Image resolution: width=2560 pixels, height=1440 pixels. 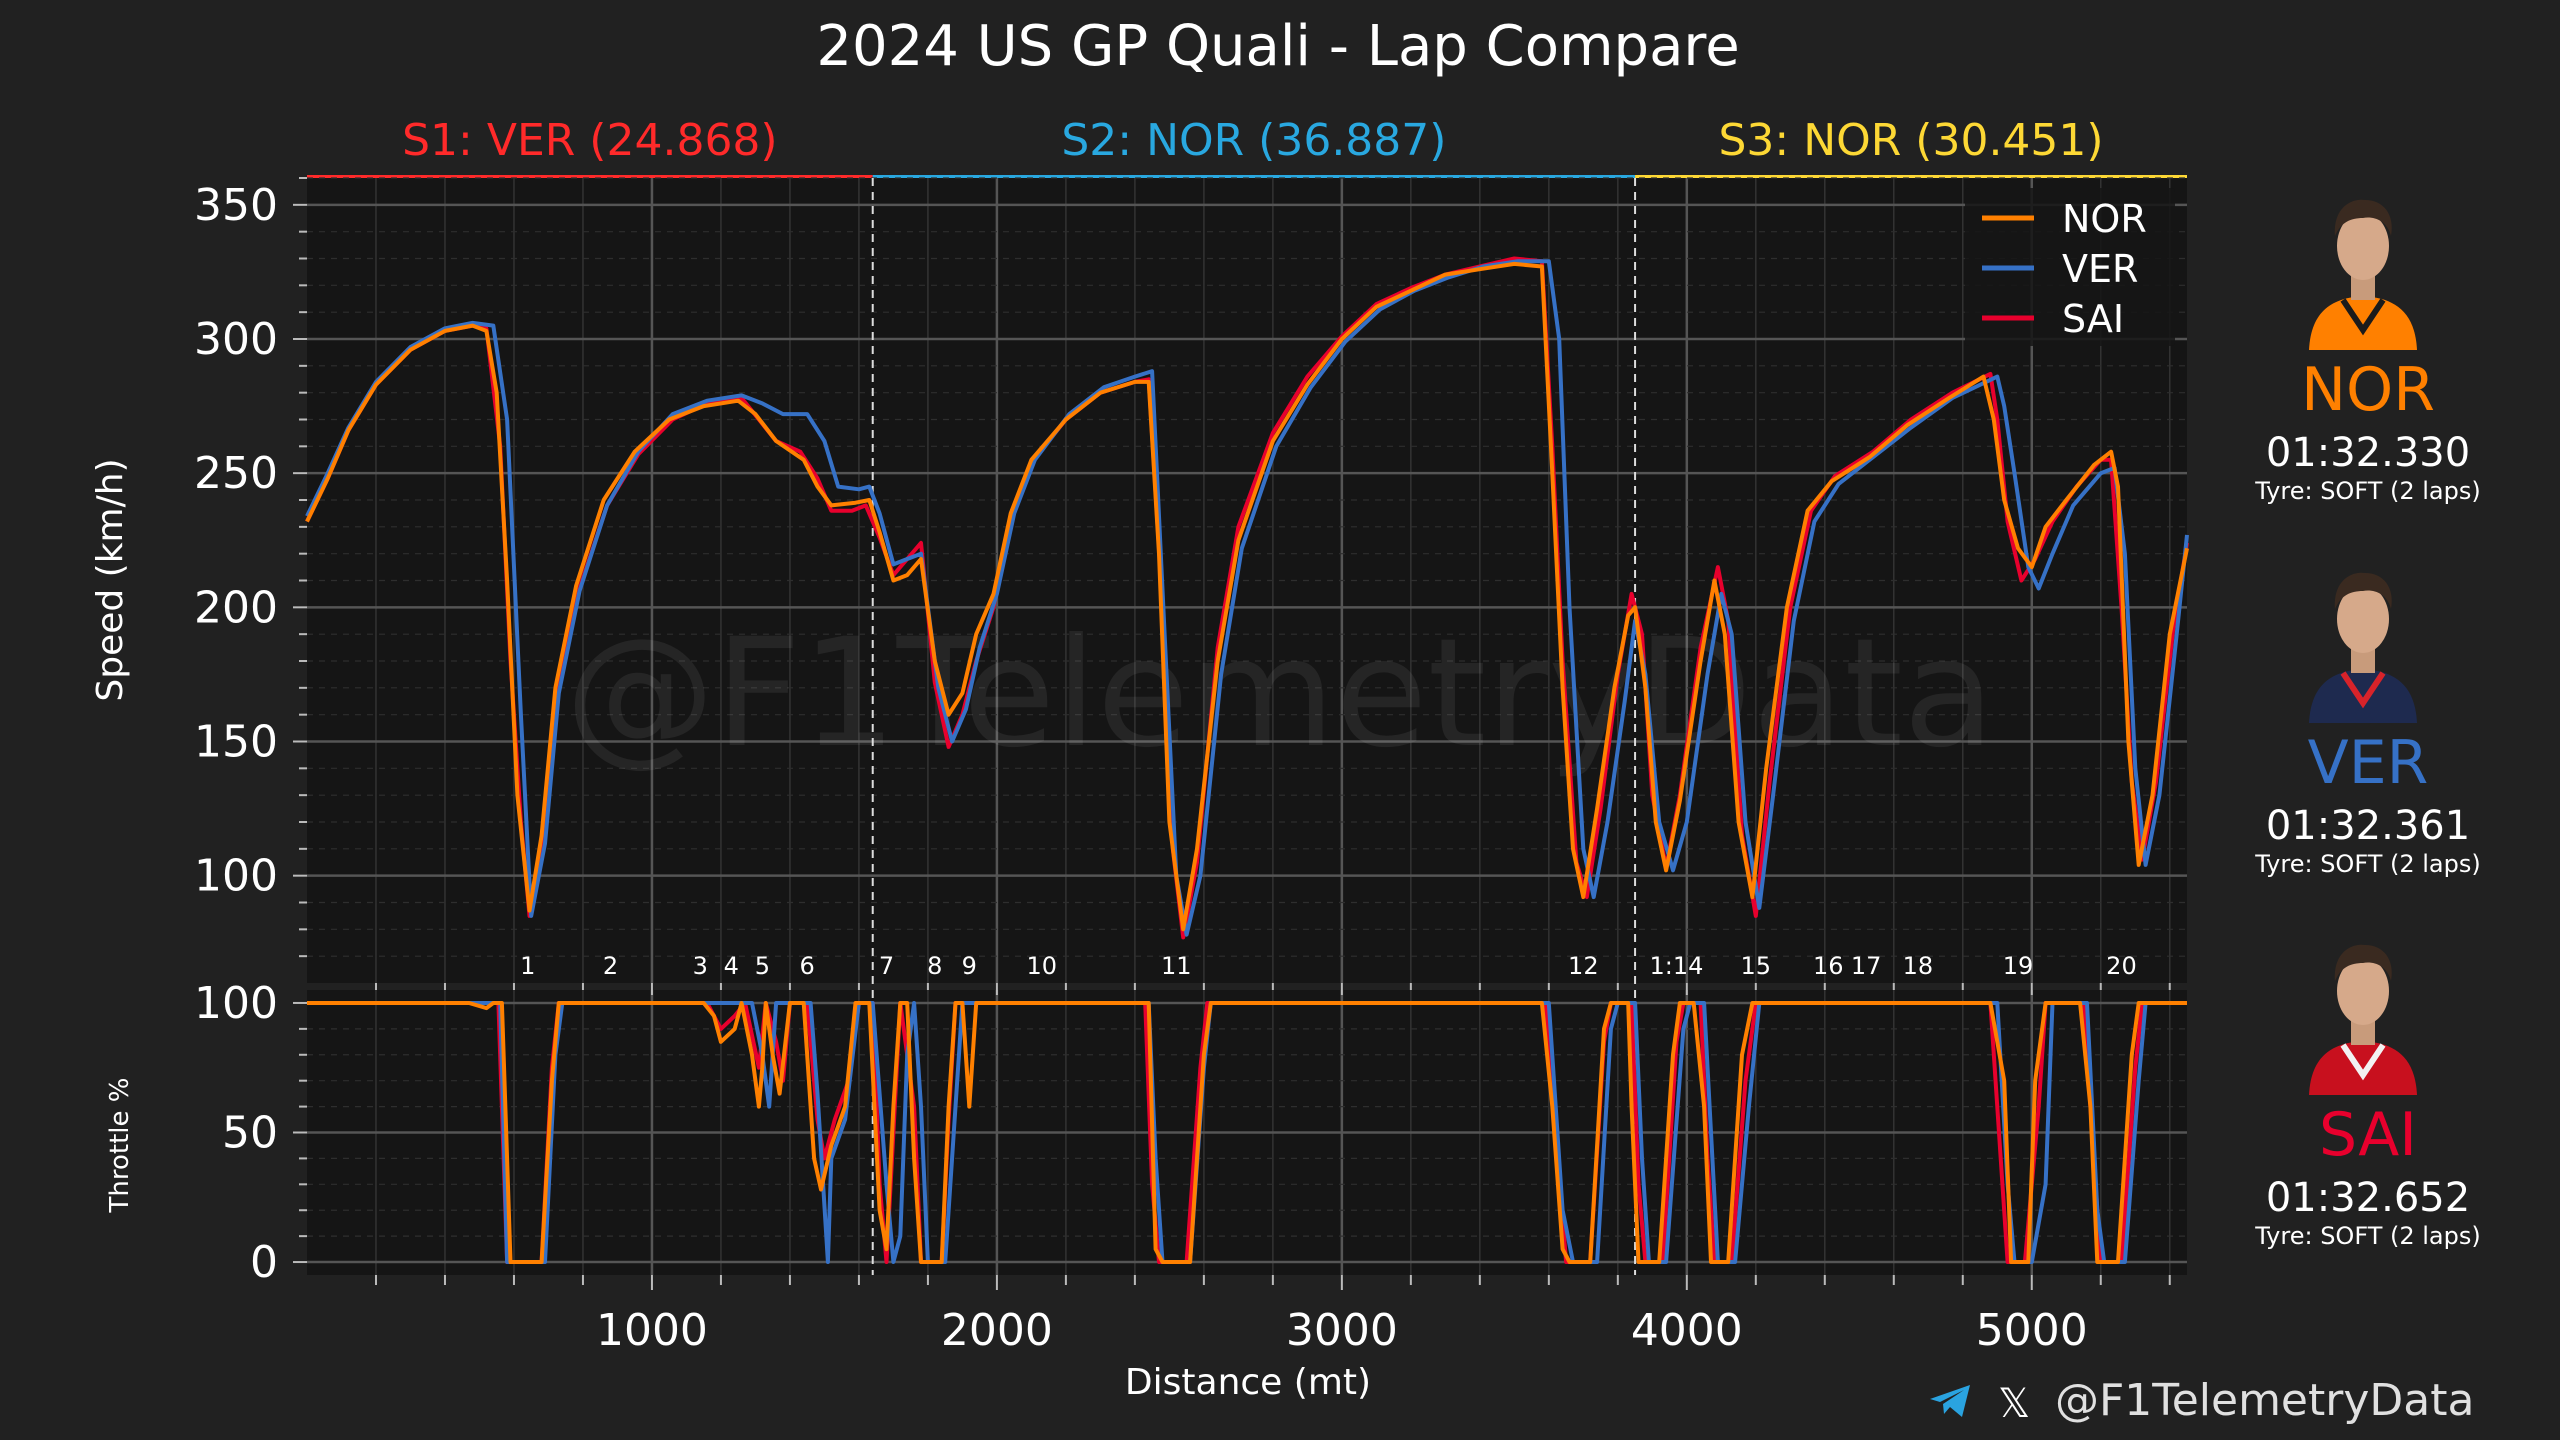 What do you see at coordinates (997, 1330) in the screenshot?
I see `x-tick-label: 2000` at bounding box center [997, 1330].